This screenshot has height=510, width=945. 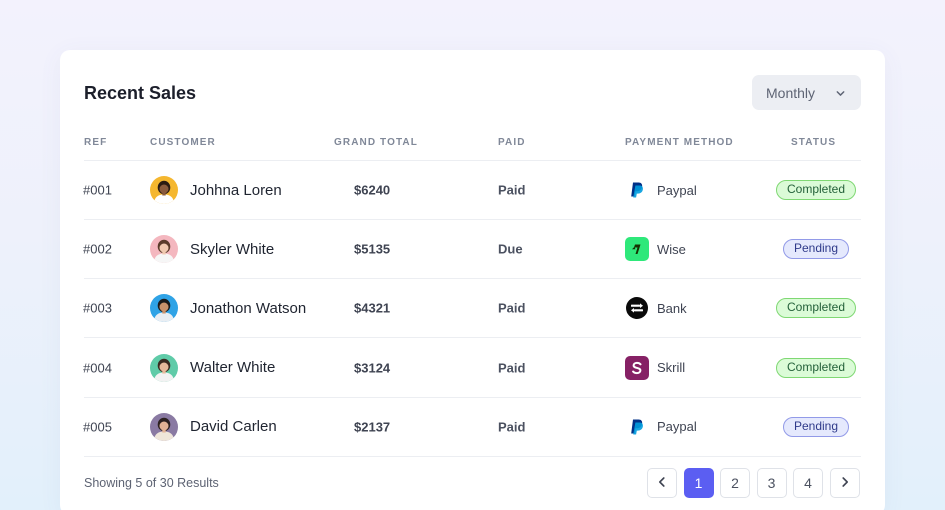 What do you see at coordinates (655, 249) in the screenshot?
I see `row-payment-method: Wise` at bounding box center [655, 249].